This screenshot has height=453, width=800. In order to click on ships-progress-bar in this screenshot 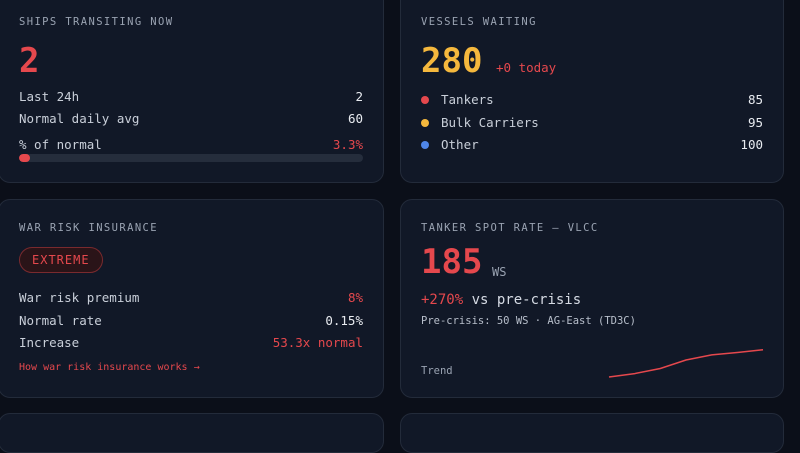, I will do `click(191, 158)`.